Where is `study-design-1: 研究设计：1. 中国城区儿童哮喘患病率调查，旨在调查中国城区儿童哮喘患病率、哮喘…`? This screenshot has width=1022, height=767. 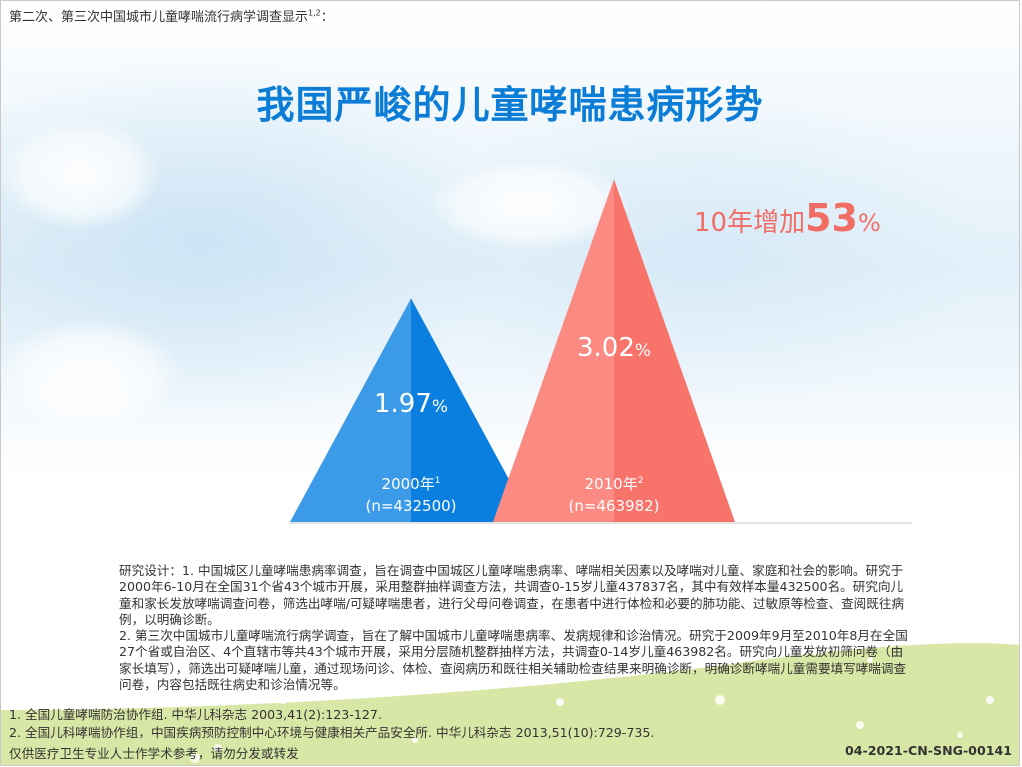 study-design-1: 研究设计：1. 中国城区儿童哮喘患病率调查，旨在调查中国城区儿童哮喘患病率、哮喘… is located at coordinates (512, 595).